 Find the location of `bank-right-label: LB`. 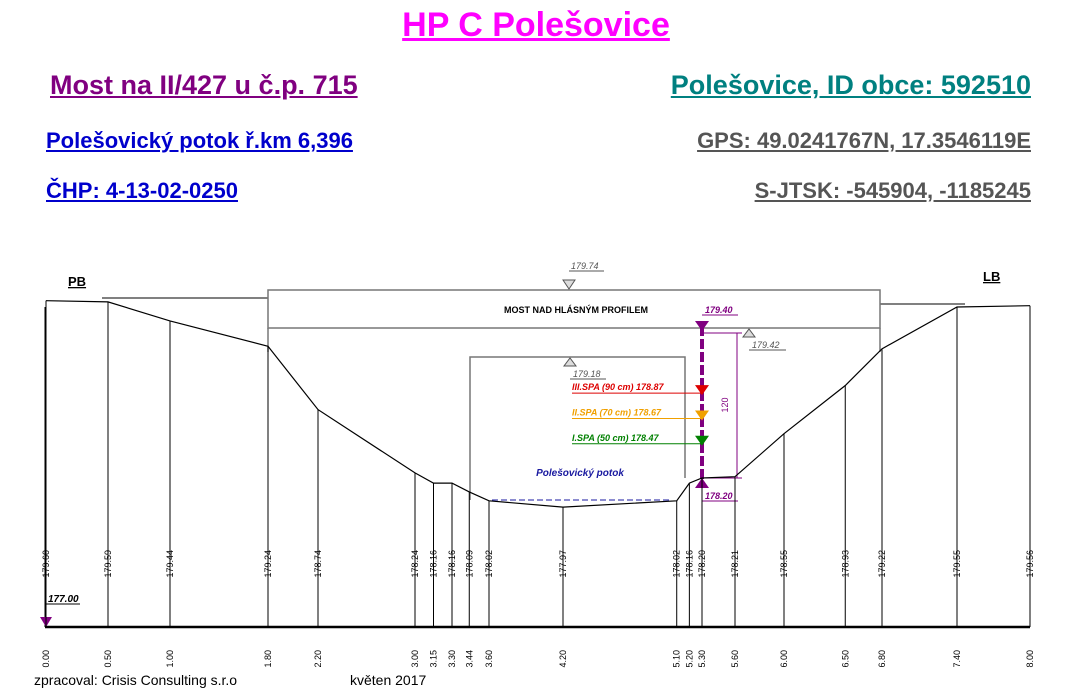

bank-right-label: LB is located at coordinates (991, 276).